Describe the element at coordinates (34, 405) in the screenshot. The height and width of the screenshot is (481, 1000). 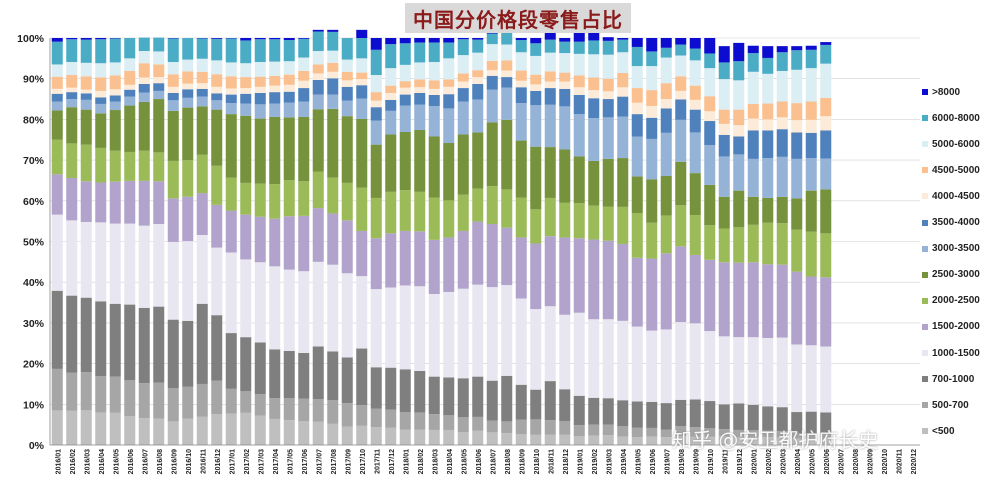
I see `y-tick-label: 10%` at that location.